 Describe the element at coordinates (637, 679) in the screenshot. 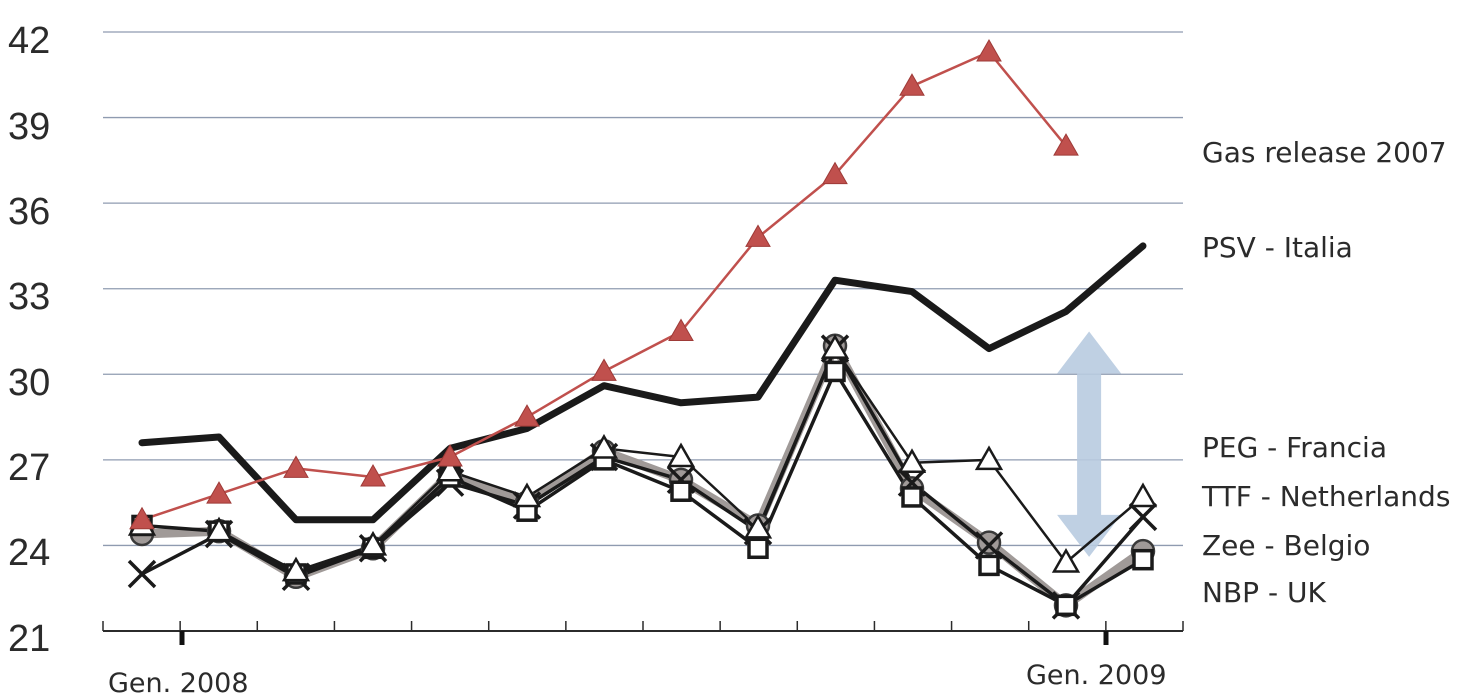

I see `x-axis-labels: Gen. 2008 Gen. 2009` at that location.